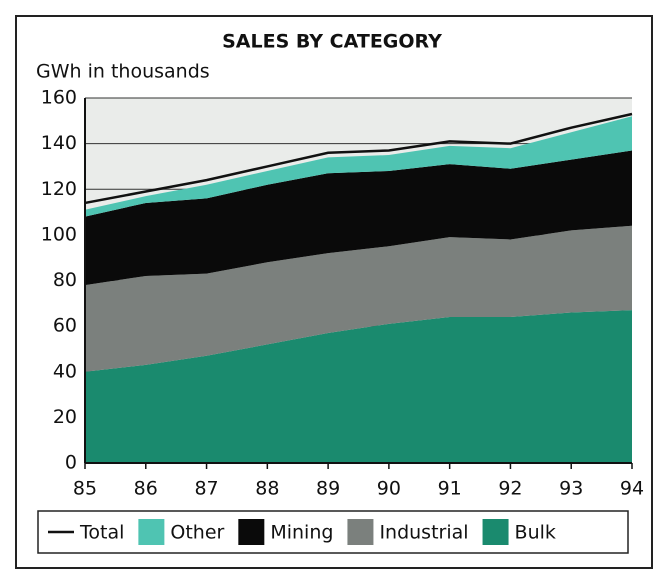  Describe the element at coordinates (332, 42) in the screenshot. I see `chart-title: SALES BY CATEGORY` at that location.